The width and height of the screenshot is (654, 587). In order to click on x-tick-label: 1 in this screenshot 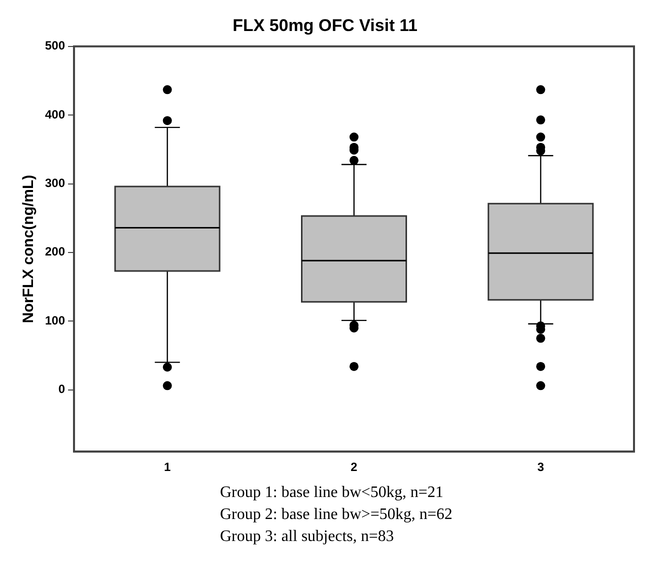, I will do `click(168, 467)`.